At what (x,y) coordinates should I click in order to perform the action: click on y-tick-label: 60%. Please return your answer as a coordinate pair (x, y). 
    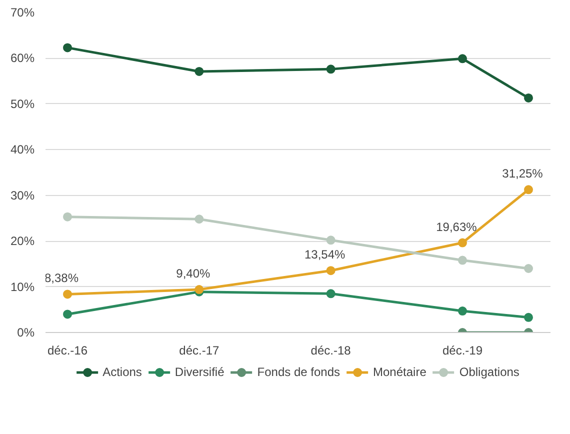
    Looking at the image, I should click on (22, 58).